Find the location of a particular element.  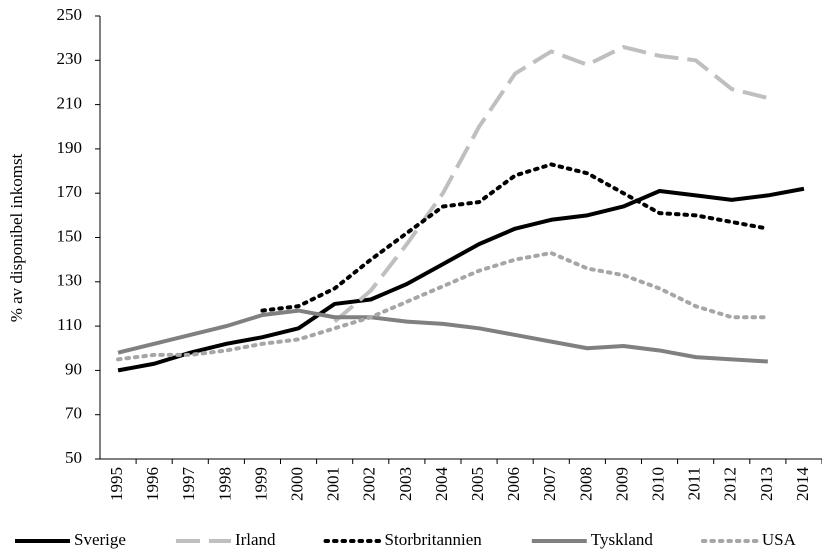

x-tick-label: 2005 is located at coordinates (477, 484).